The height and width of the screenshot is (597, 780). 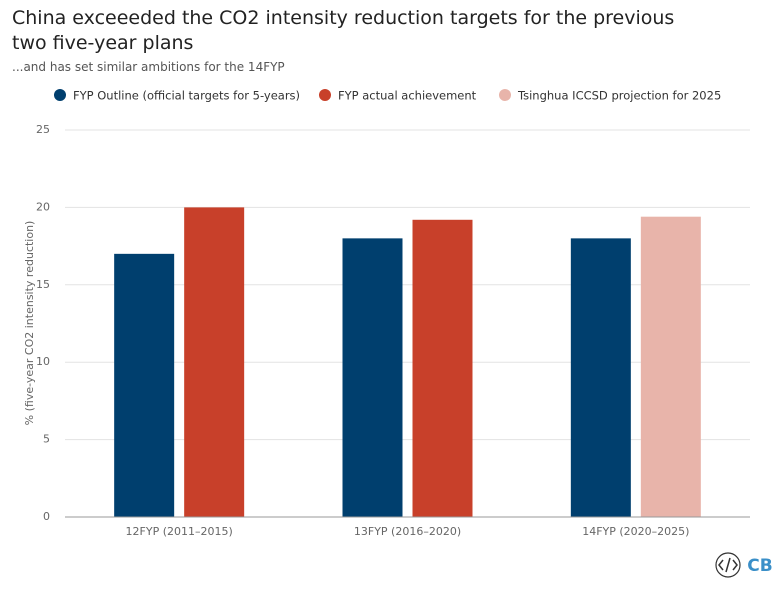 I want to click on logo: CB, so click(x=759, y=566).